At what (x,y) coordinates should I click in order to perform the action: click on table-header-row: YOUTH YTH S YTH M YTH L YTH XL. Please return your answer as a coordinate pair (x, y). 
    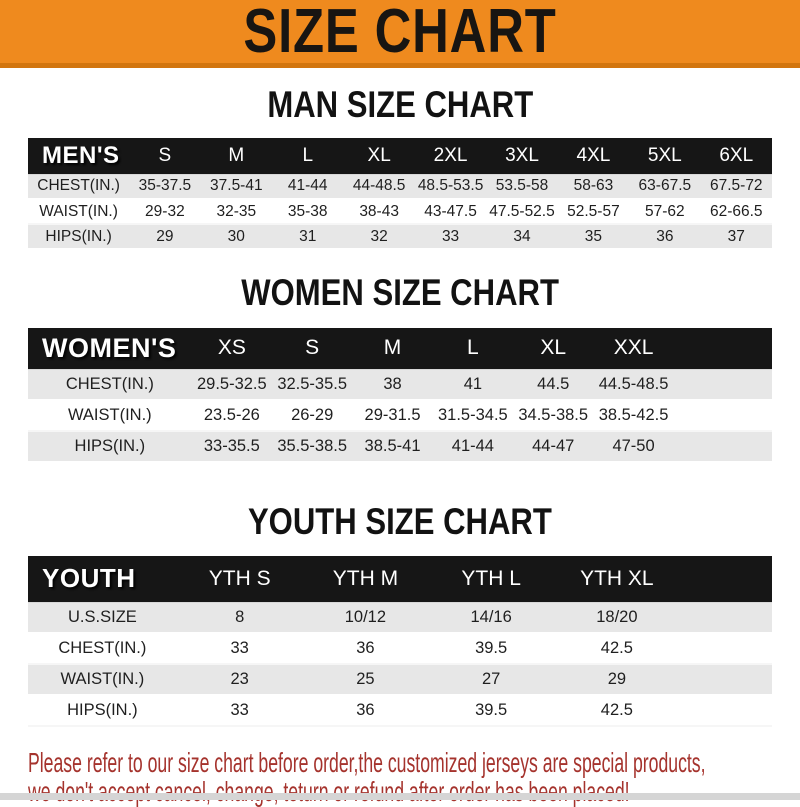
    Looking at the image, I should click on (400, 579).